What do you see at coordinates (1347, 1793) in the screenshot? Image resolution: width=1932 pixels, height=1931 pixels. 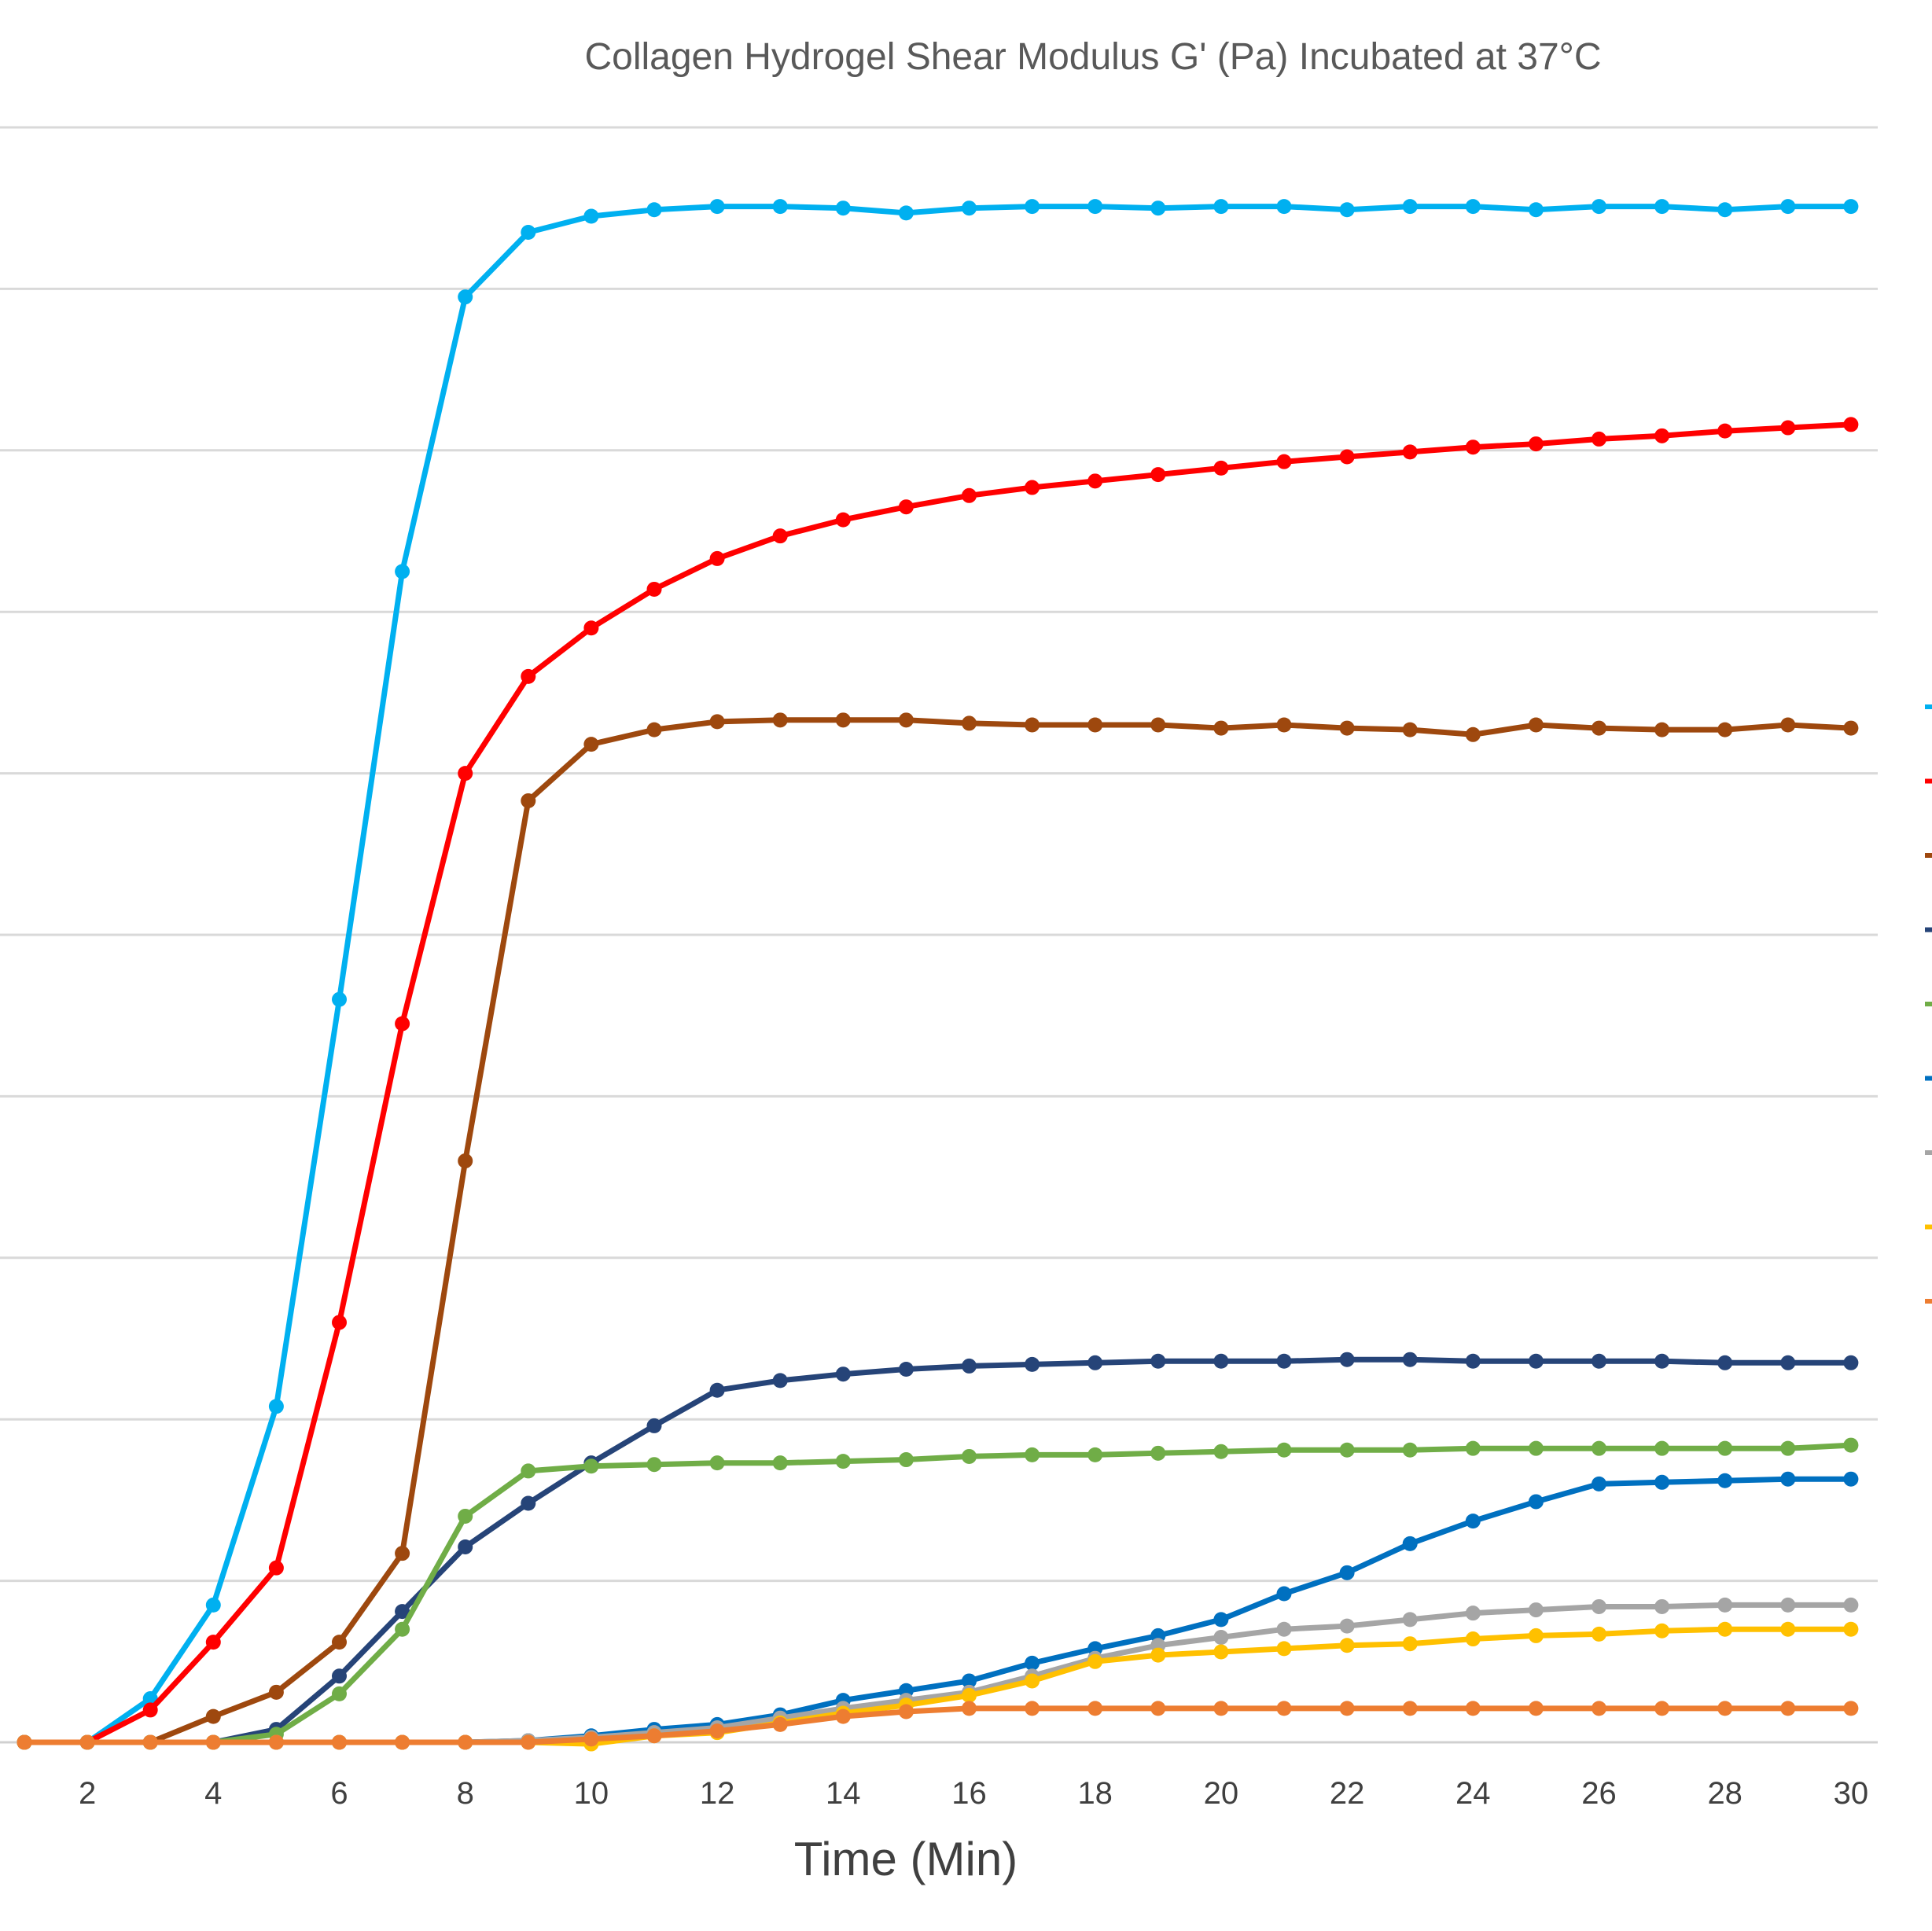 I see `x-tick-label: 22` at bounding box center [1347, 1793].